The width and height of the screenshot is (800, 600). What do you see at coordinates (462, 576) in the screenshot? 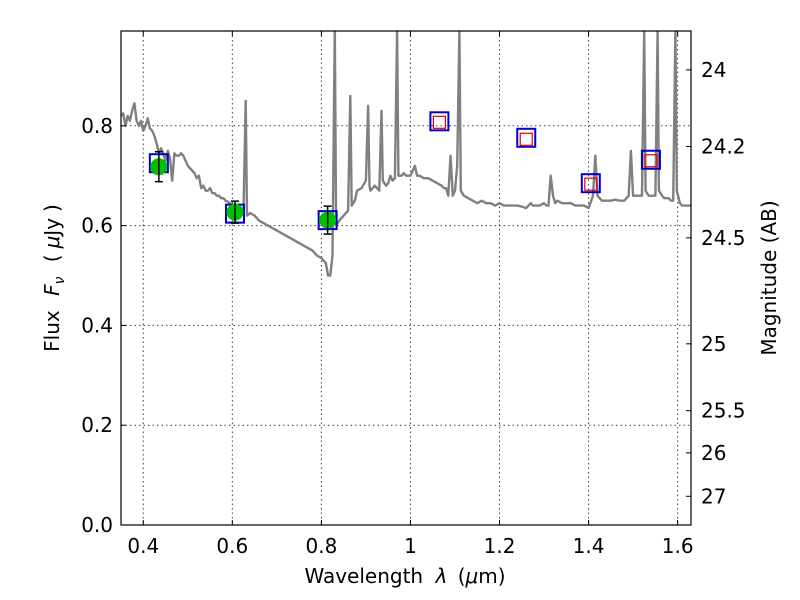
I see `x-axis-label-unit-open: (` at bounding box center [462, 576].